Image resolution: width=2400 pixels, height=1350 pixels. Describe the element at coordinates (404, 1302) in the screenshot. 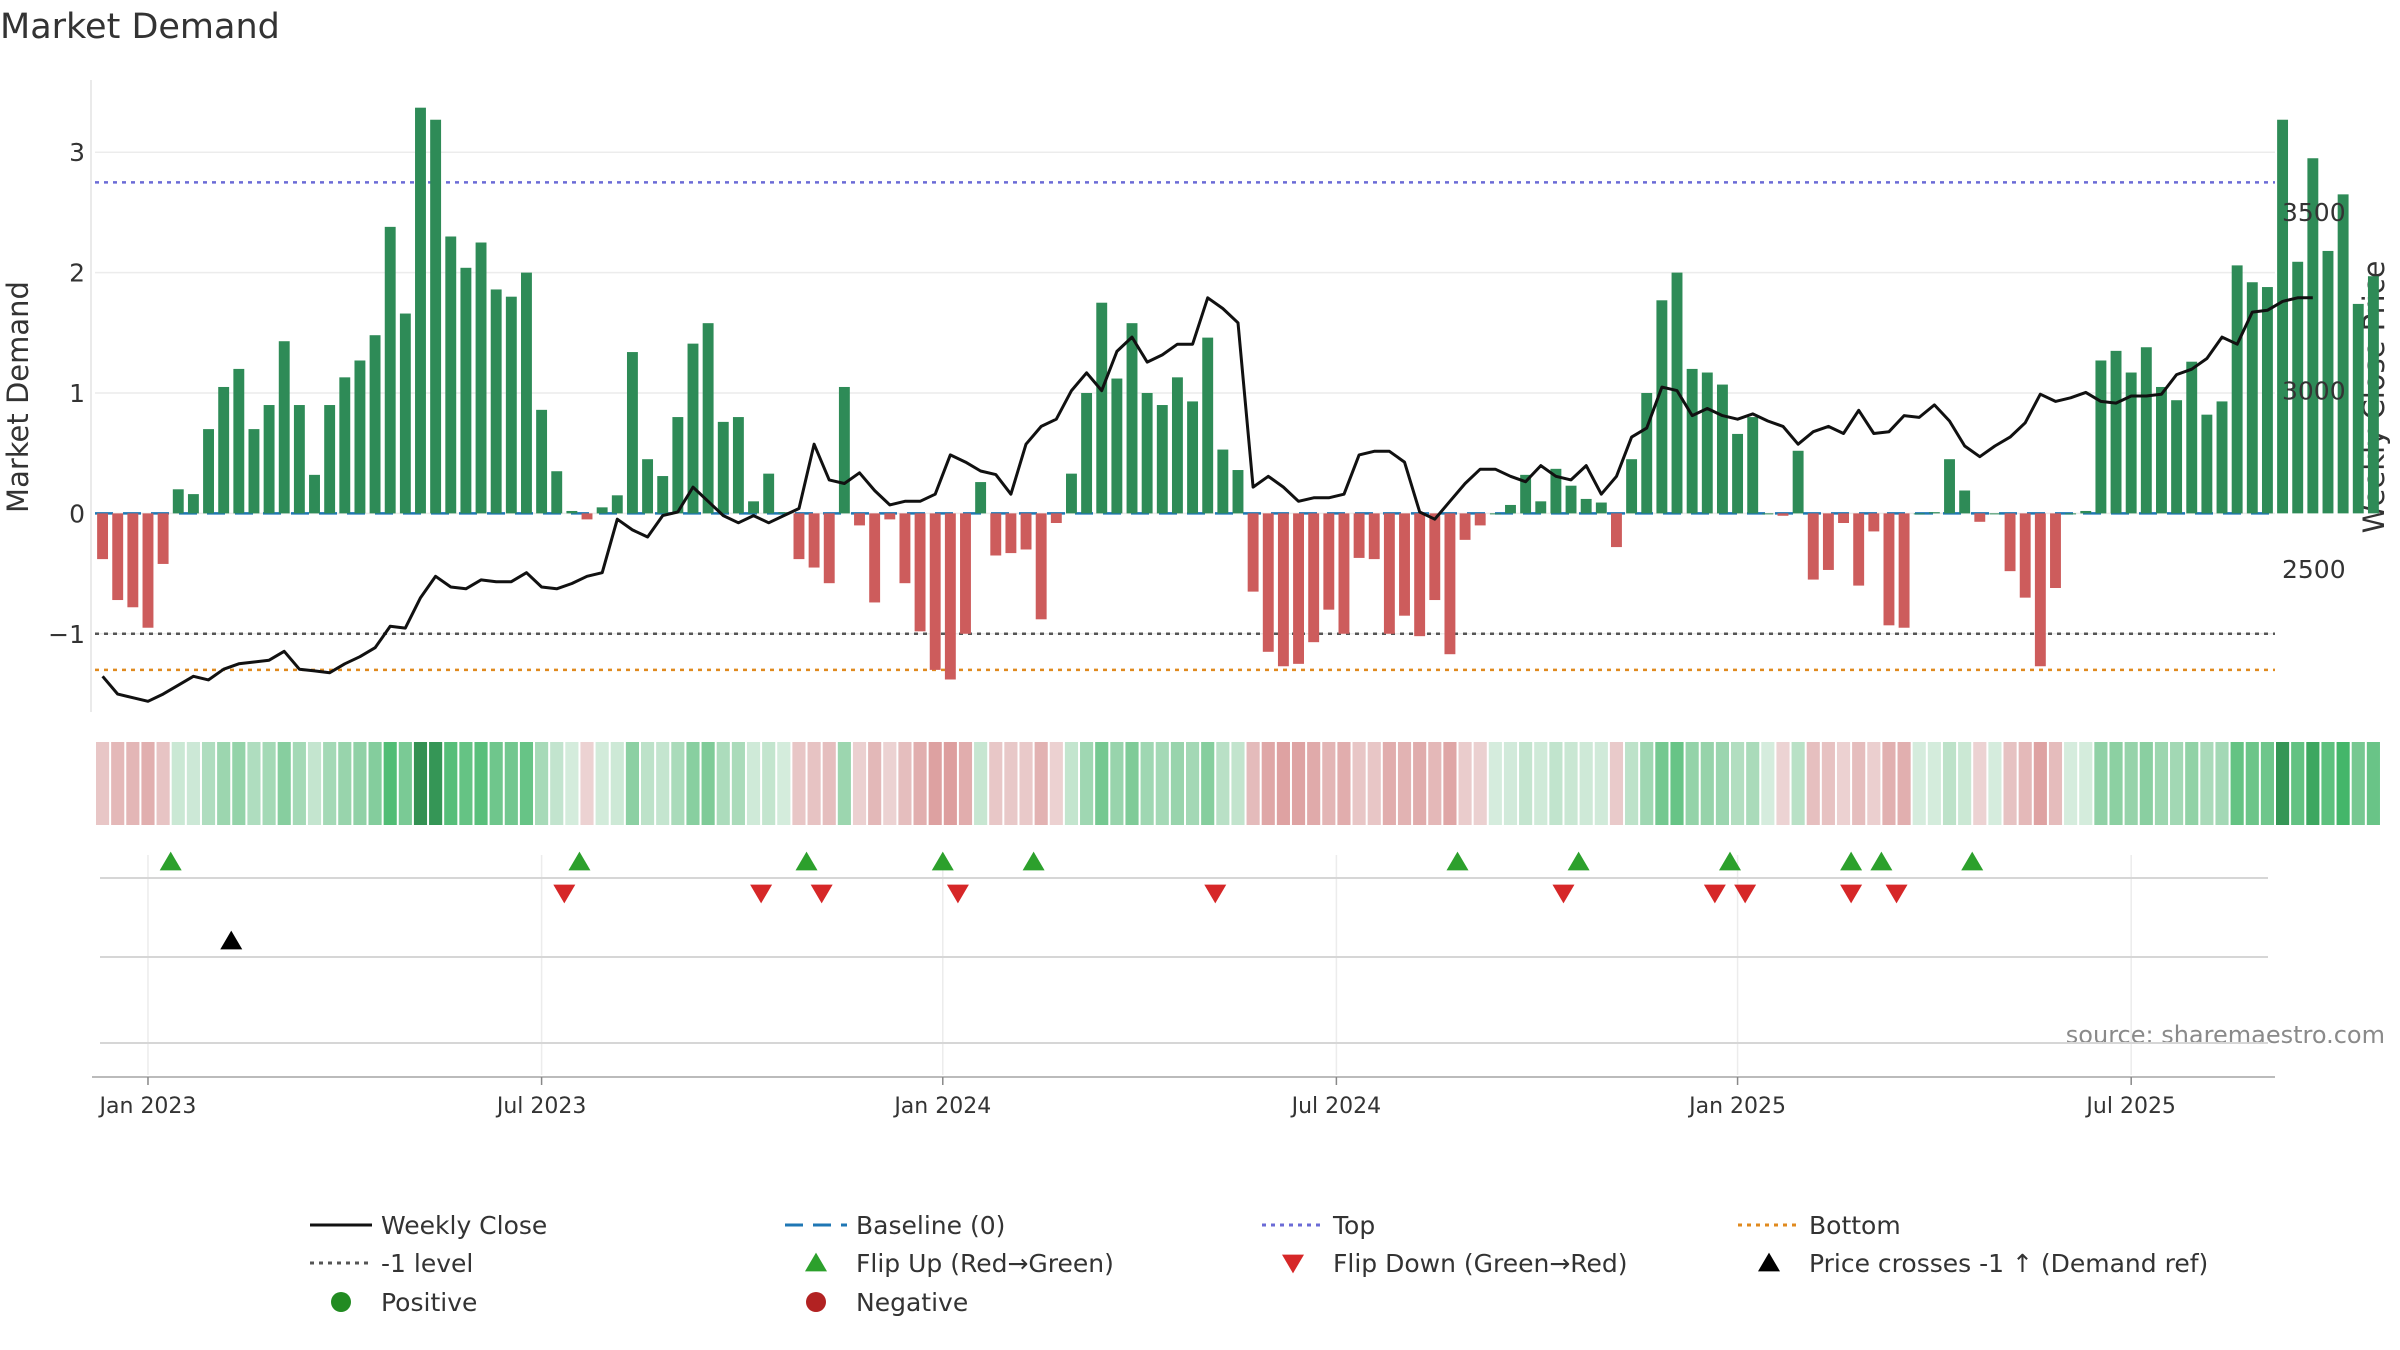

I see `legend-item: Positive` at that location.